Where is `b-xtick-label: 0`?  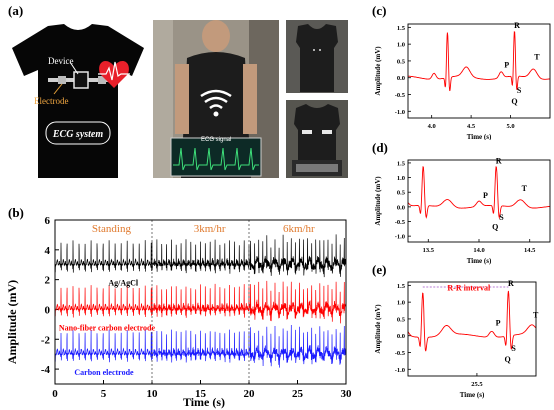
b-xtick-label: 0 is located at coordinates (55, 394).